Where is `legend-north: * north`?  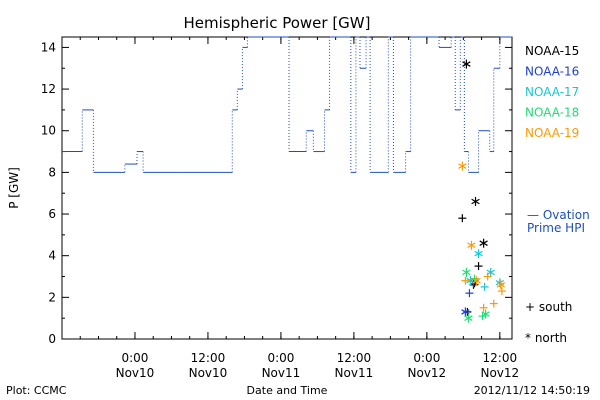 legend-north: * north is located at coordinates (546, 338).